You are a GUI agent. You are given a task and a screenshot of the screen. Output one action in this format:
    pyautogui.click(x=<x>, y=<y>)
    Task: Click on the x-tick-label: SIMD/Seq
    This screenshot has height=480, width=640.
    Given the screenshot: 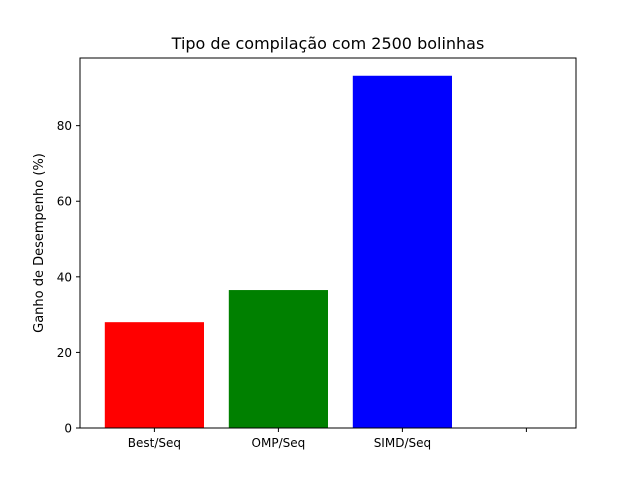 What is the action you would take?
    pyautogui.click(x=402, y=443)
    